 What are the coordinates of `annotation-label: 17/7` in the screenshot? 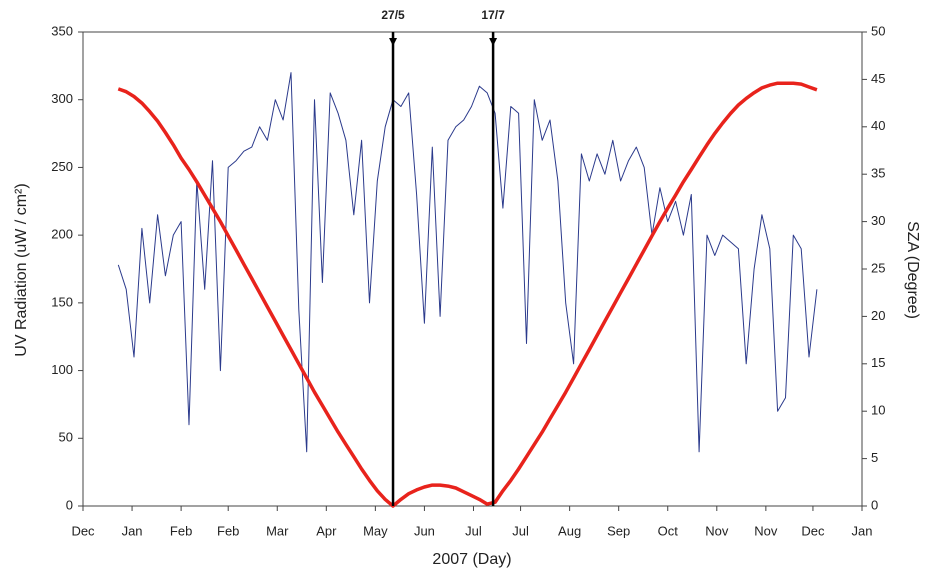 It's located at (493, 15).